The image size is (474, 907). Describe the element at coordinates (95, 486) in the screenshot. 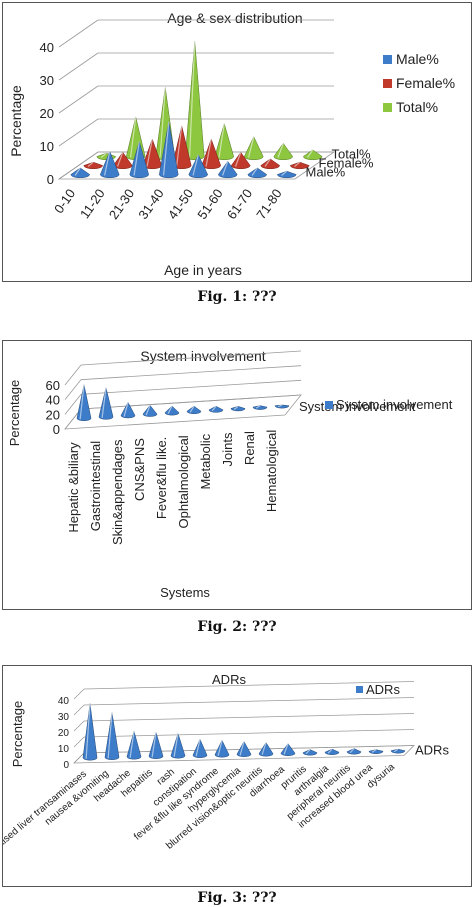

I see `category-label: Gastrointestinal` at that location.